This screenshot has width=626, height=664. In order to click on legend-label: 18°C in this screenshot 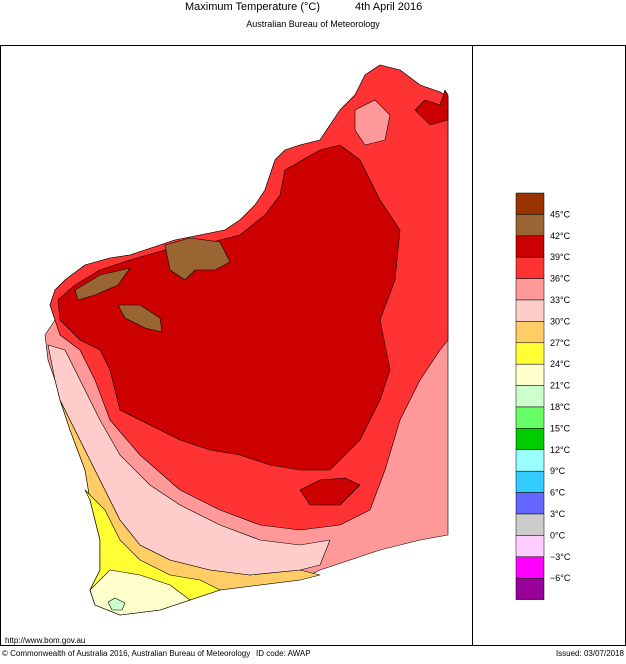, I will do `click(560, 407)`.